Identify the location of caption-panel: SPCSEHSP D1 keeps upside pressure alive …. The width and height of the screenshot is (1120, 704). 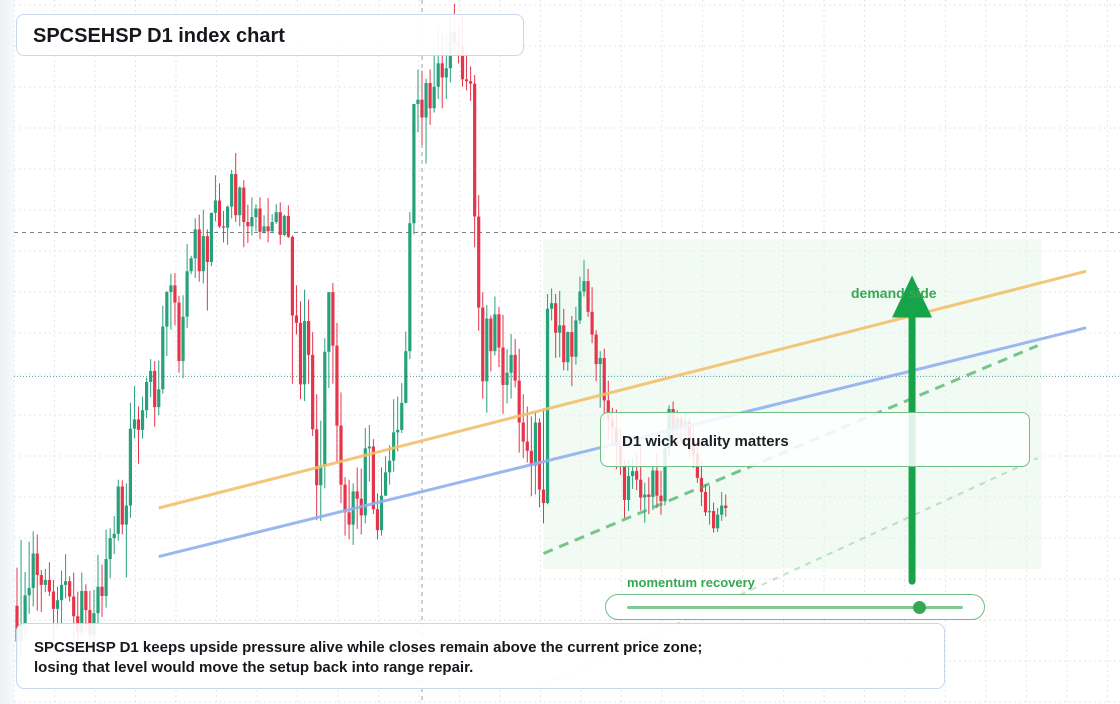
(480, 656).